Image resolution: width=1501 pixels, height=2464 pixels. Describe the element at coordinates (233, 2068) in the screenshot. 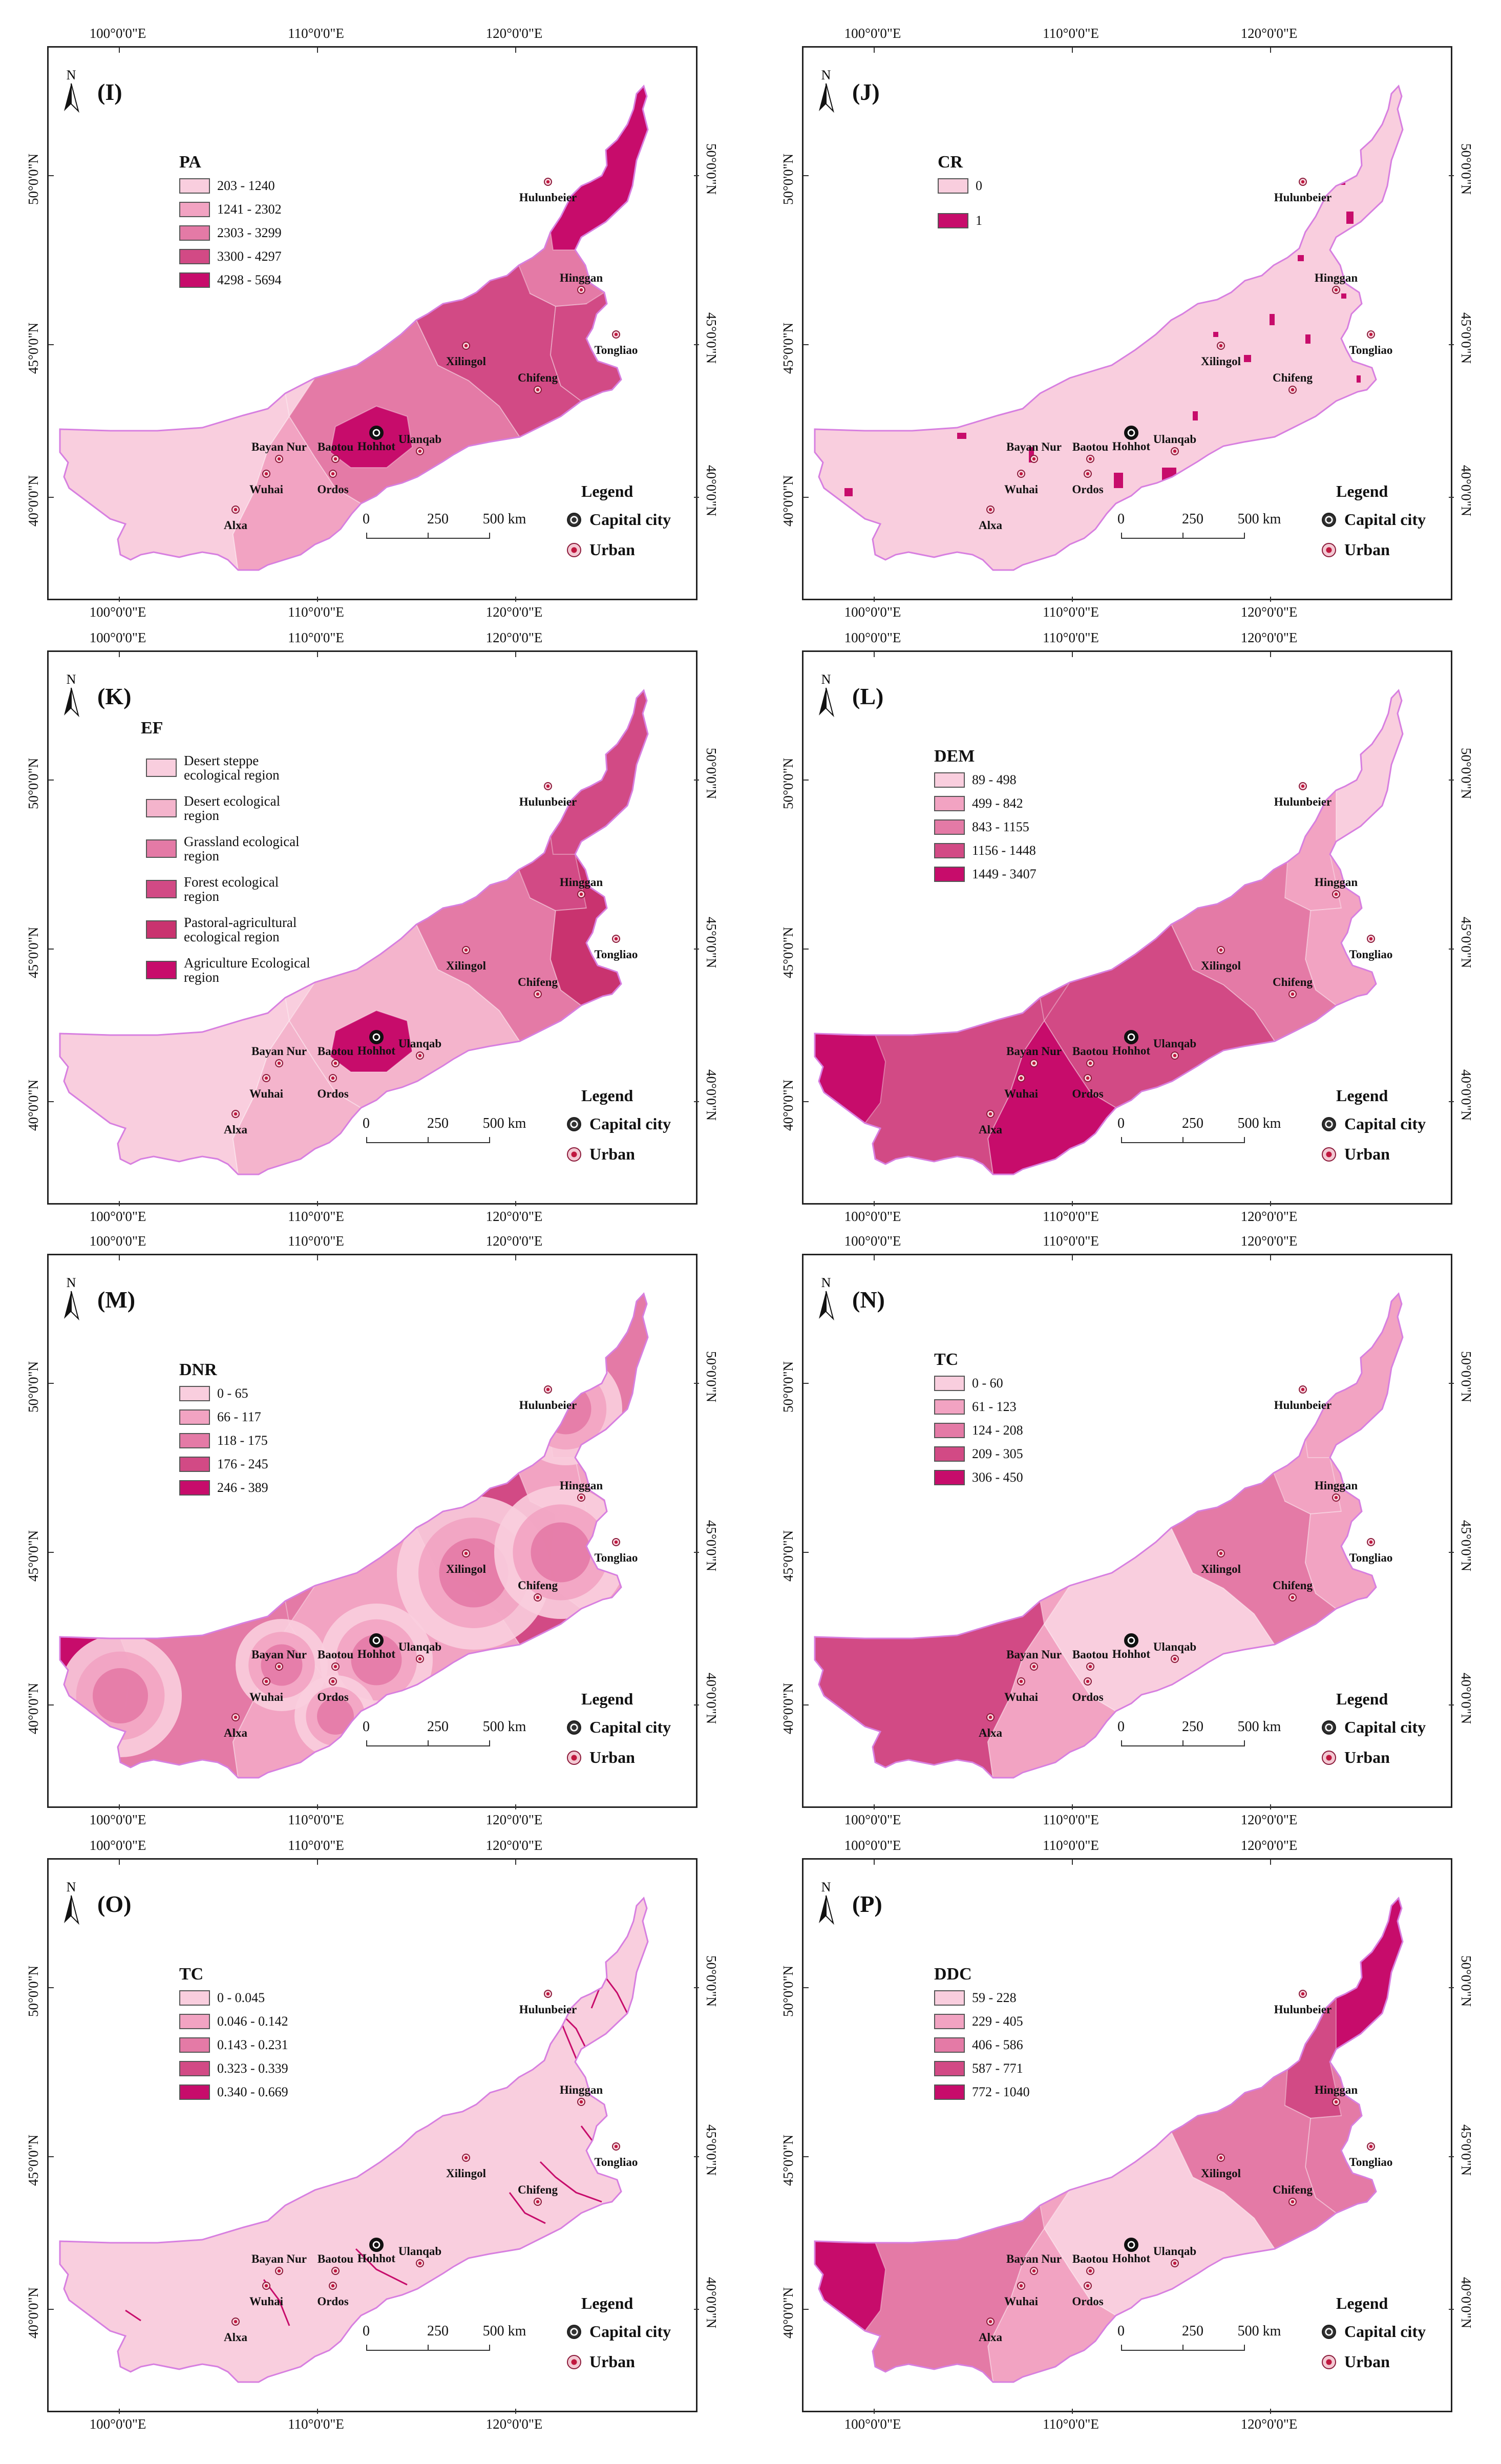

I see `legend-row: 0.323 - 0.339` at that location.